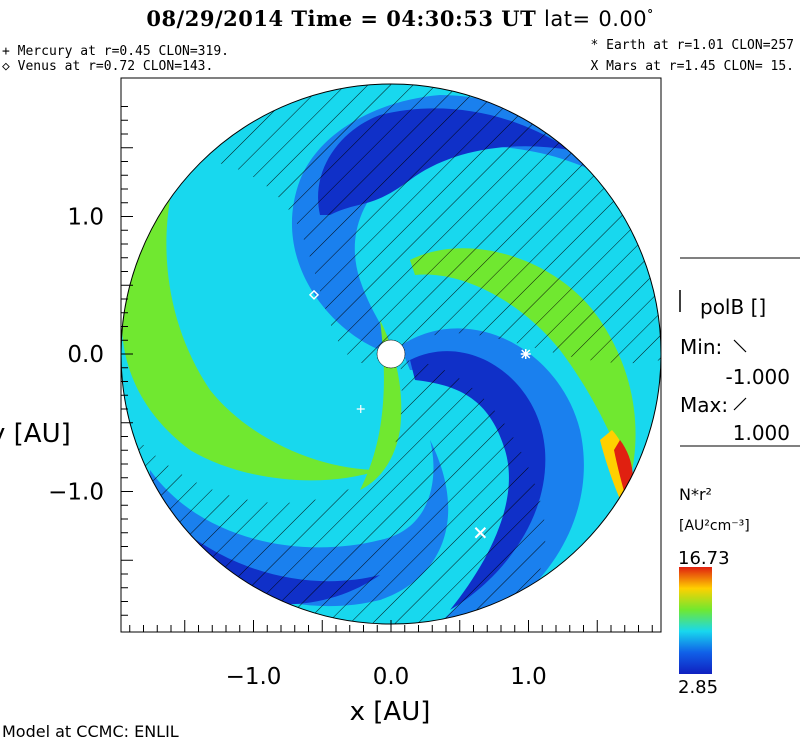  I want to click on density-title: N*r², so click(695, 494).